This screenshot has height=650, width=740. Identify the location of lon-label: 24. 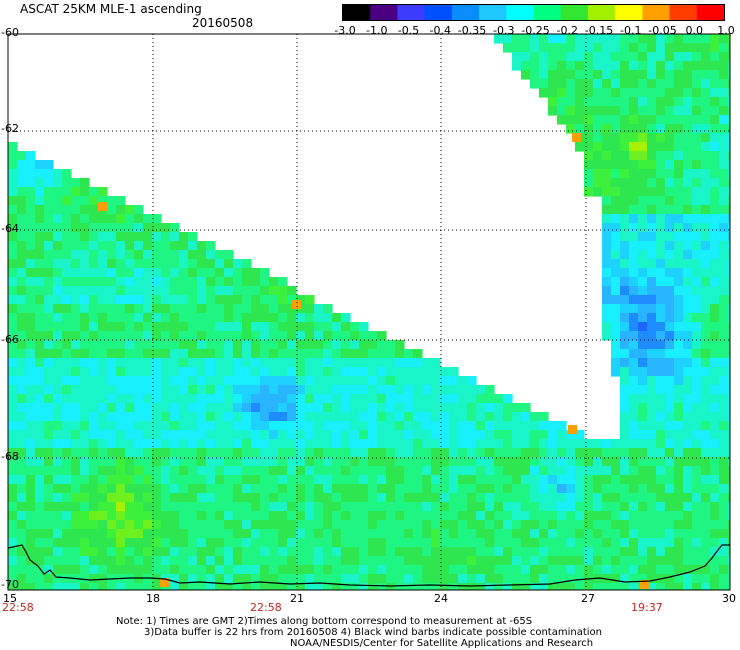
(441, 598).